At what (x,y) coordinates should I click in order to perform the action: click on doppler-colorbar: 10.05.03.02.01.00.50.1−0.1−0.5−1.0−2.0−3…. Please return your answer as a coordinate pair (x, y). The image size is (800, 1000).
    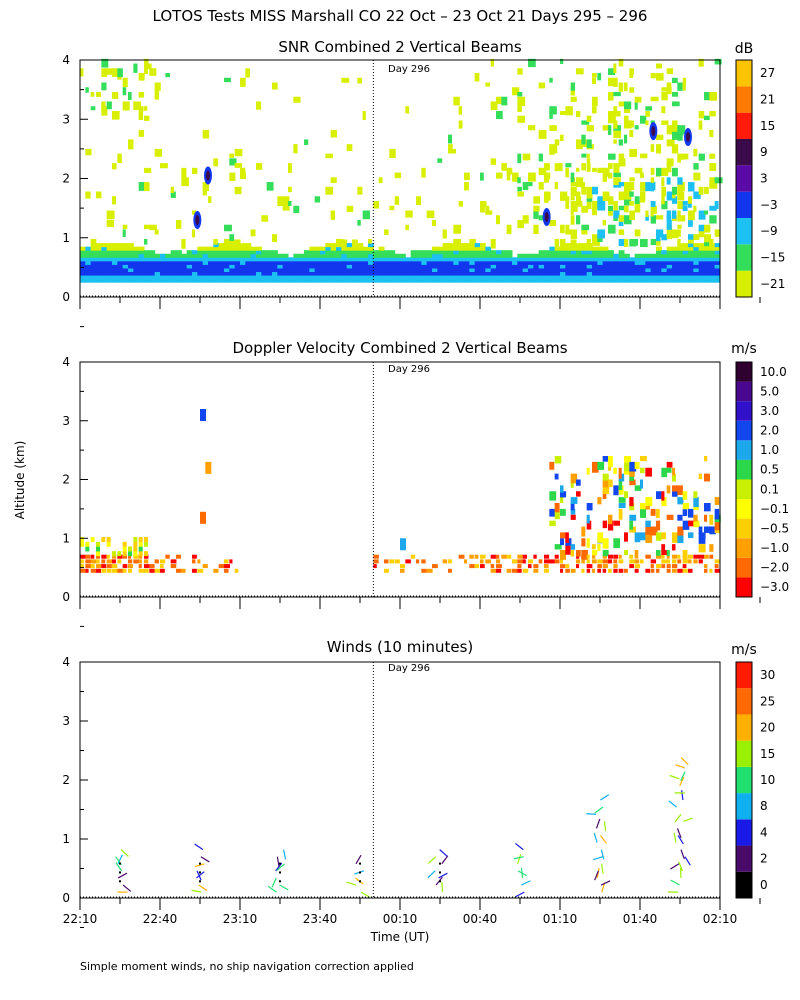
    Looking at the image, I should click on (762, 479).